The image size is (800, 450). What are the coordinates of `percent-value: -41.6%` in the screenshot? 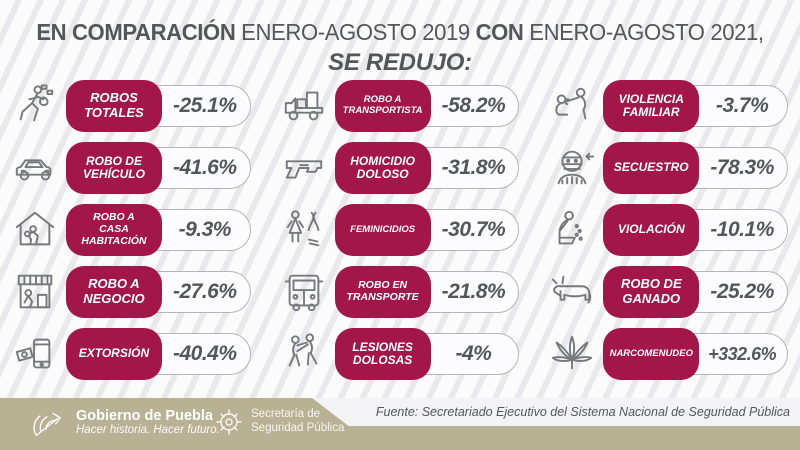 It's located at (205, 167).